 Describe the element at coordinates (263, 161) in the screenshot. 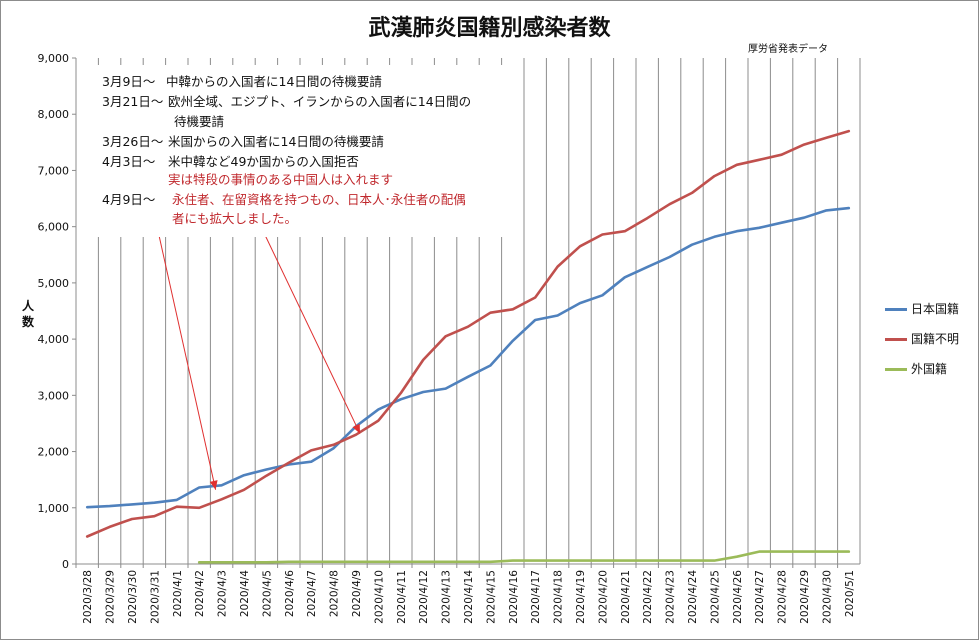

I see `annotation-text-4: 米中韓など49か国からの入国拒否` at that location.